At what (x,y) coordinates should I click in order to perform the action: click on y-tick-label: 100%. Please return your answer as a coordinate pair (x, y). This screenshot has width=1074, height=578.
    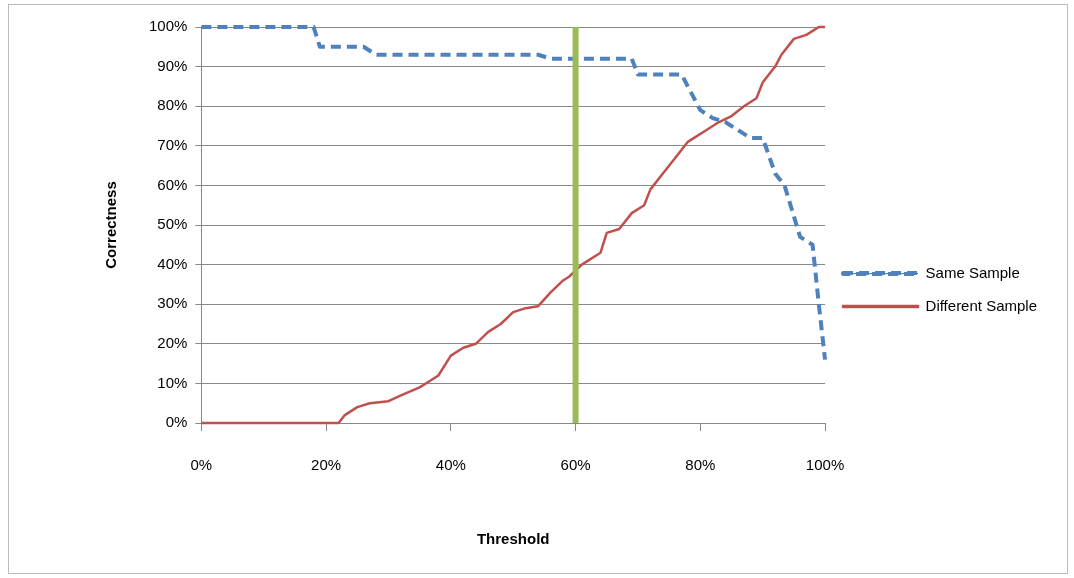
    Looking at the image, I should click on (168, 26).